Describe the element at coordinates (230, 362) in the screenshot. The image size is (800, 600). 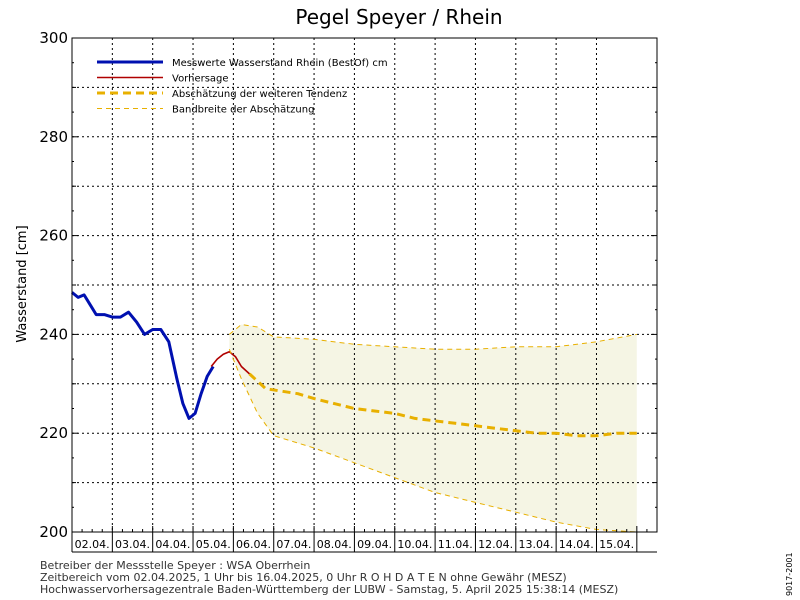
I see `series-line-solid` at that location.